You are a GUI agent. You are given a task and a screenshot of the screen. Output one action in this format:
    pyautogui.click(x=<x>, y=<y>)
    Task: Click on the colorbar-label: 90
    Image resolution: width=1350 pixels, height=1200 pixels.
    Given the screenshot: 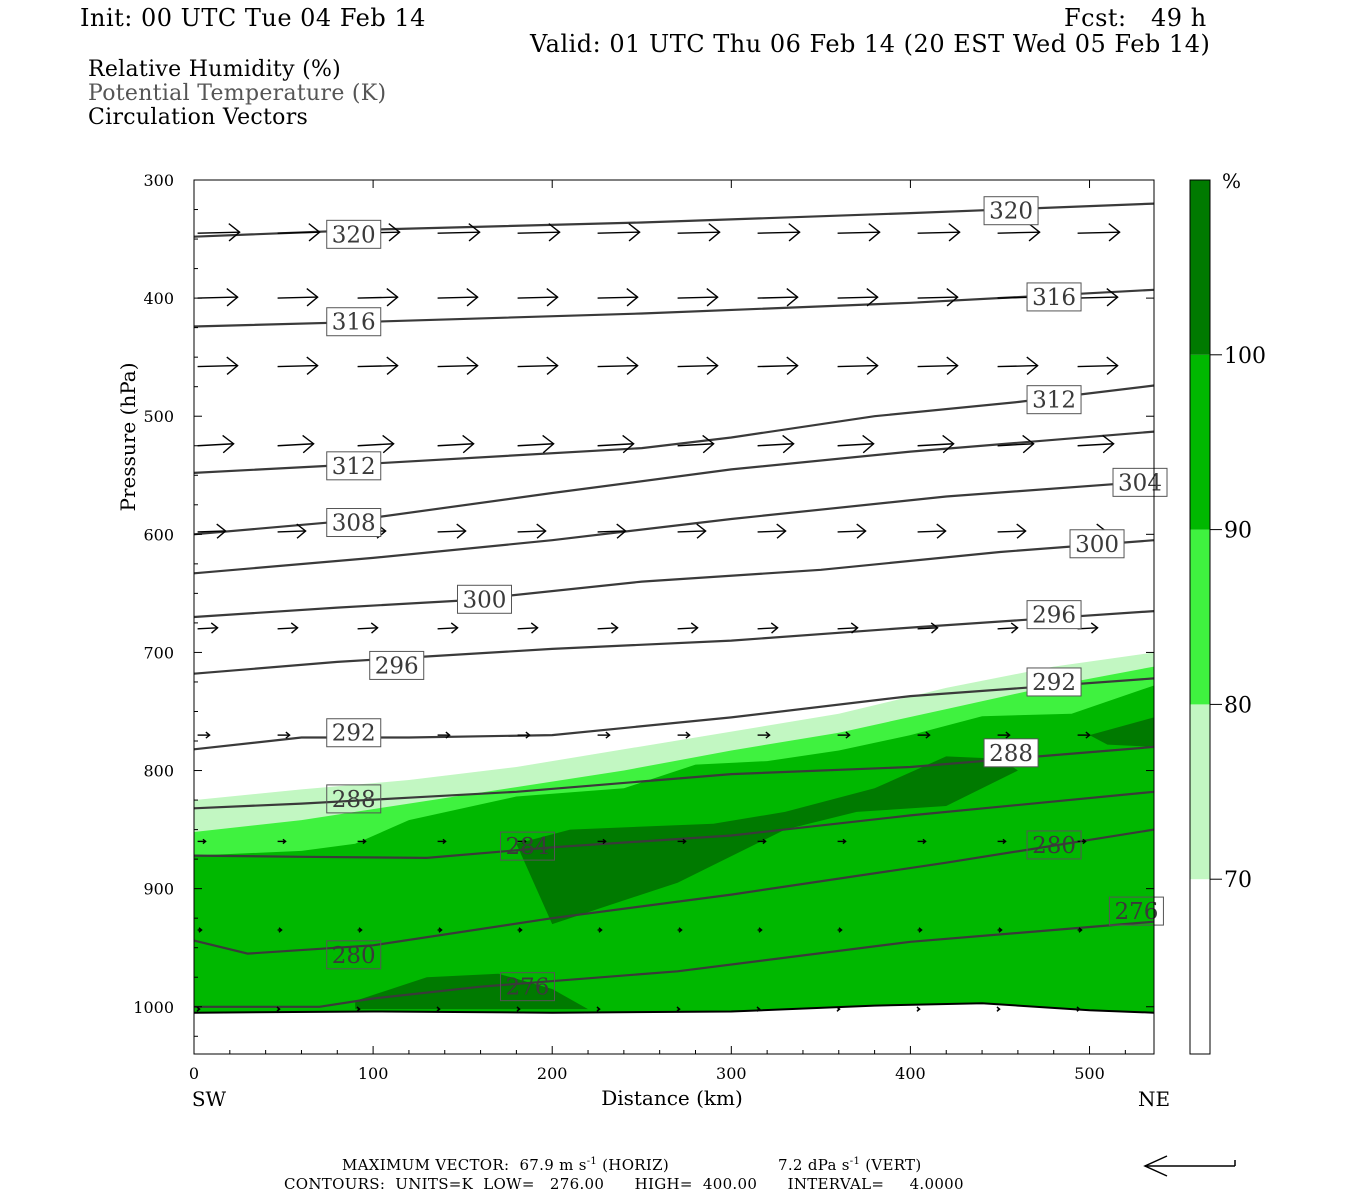 What is the action you would take?
    pyautogui.click(x=1238, y=531)
    